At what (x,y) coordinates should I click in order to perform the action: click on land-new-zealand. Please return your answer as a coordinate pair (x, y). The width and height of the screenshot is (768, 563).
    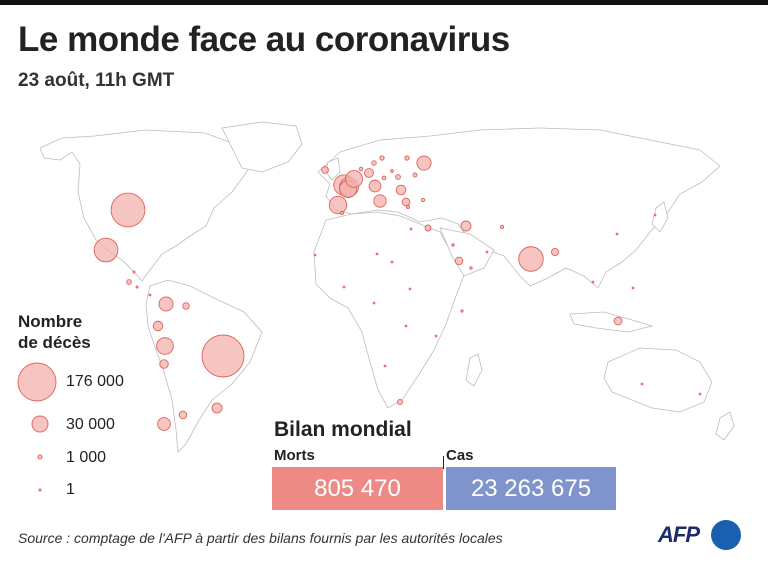
    Looking at the image, I should click on (725, 426).